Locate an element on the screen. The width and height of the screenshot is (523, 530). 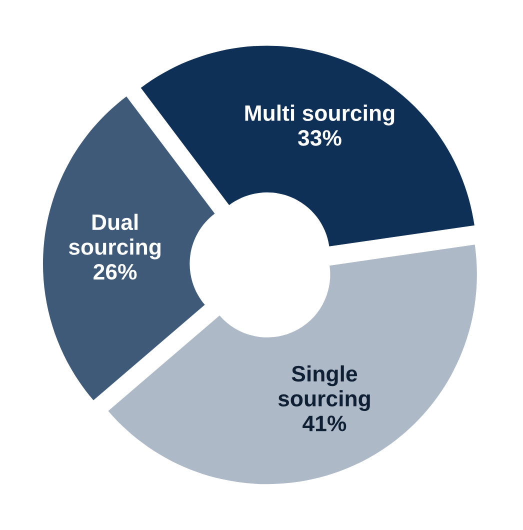
slice-label: Single sourcing is located at coordinates (324, 388).